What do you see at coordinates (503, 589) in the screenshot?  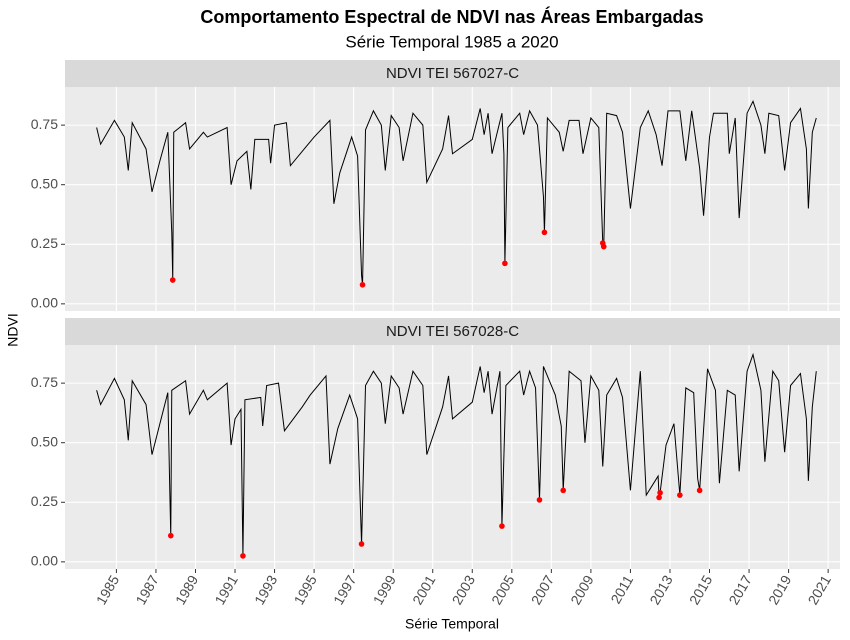 I see `x-tick-label: 2005` at bounding box center [503, 589].